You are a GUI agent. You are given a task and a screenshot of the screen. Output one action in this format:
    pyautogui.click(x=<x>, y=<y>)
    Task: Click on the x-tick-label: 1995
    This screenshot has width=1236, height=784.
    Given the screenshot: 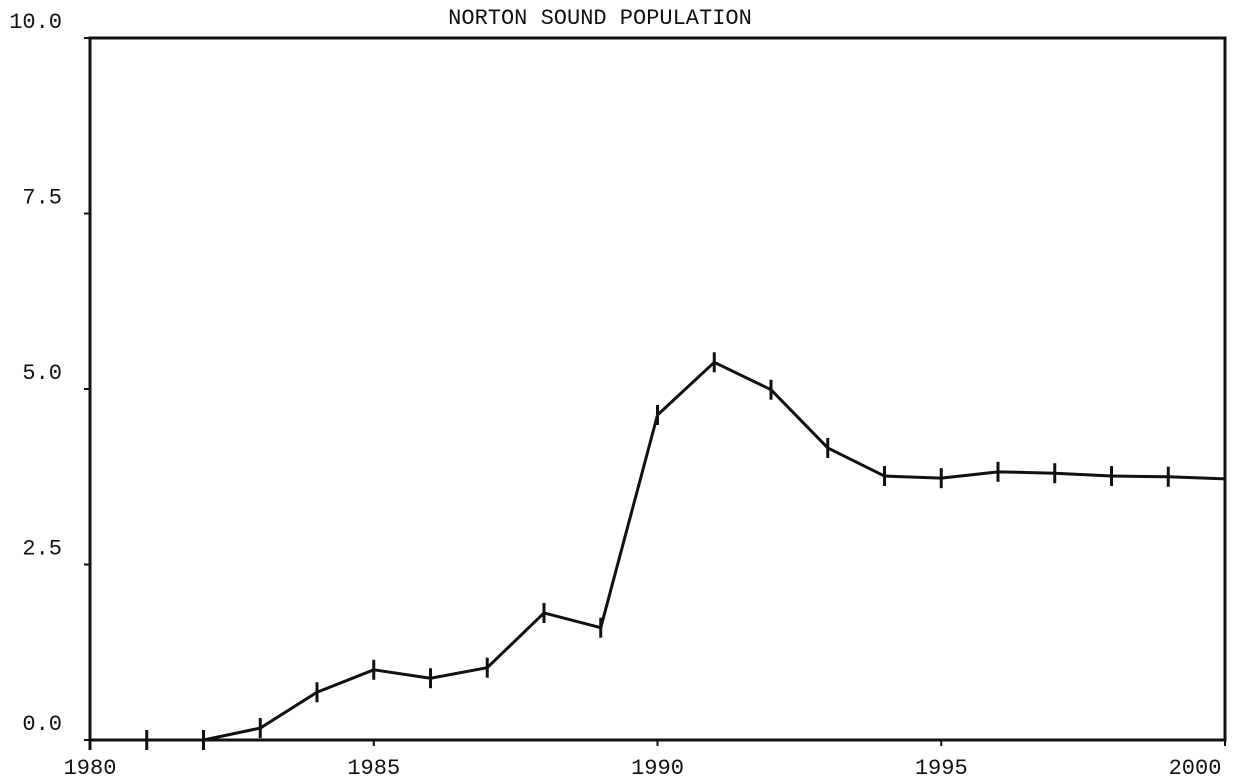 What is the action you would take?
    pyautogui.click(x=941, y=768)
    